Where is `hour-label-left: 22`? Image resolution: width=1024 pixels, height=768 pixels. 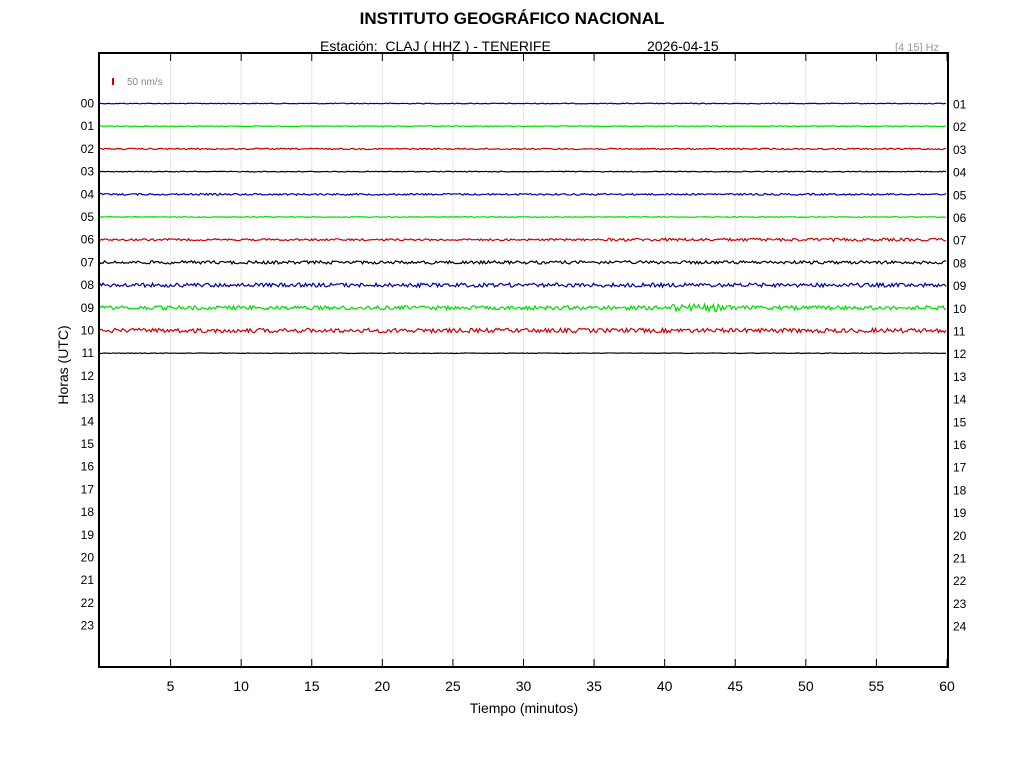
hour-label-left: 22 is located at coordinates (88, 603).